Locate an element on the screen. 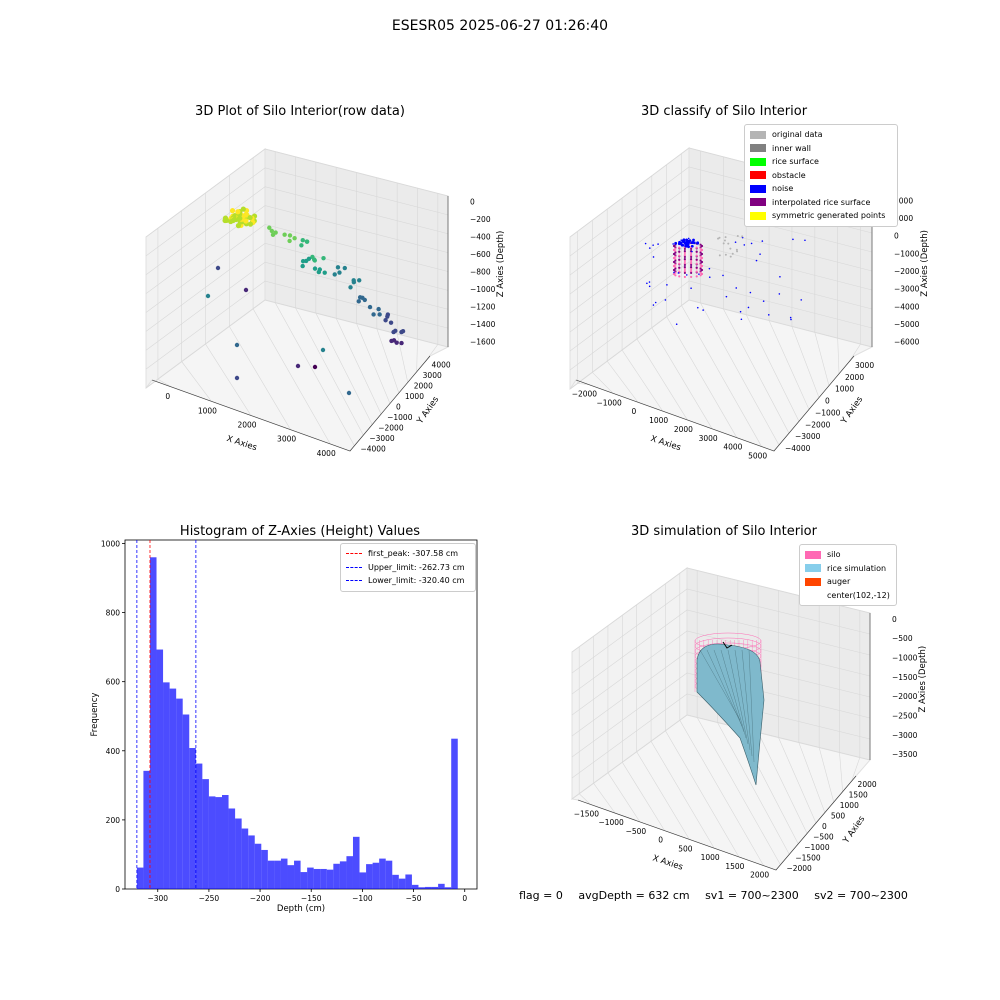 The image size is (1000, 1000). legend-label: Lower_limit: -320.40 cm is located at coordinates (416, 581).